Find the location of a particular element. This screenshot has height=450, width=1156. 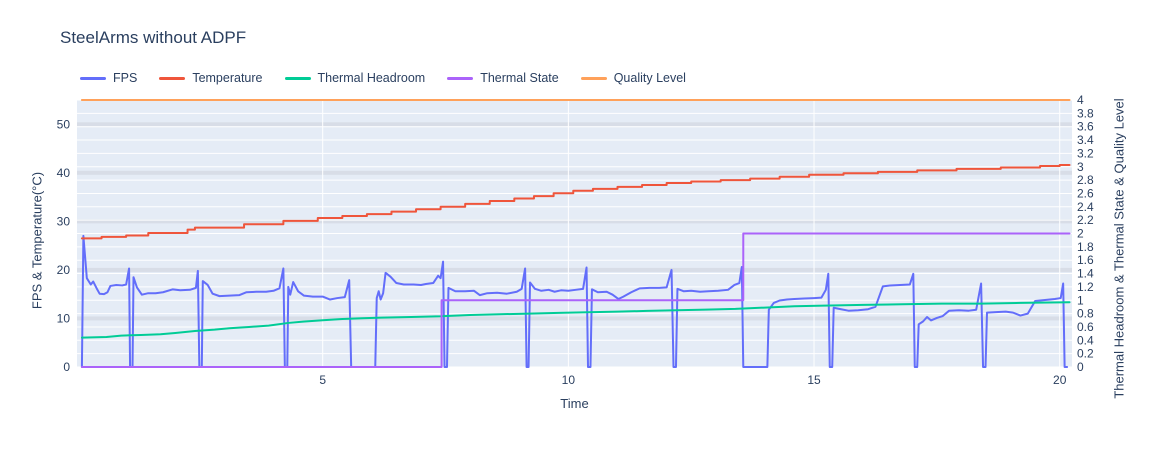

legend-swatch-thermal-headroom is located at coordinates (297, 78).